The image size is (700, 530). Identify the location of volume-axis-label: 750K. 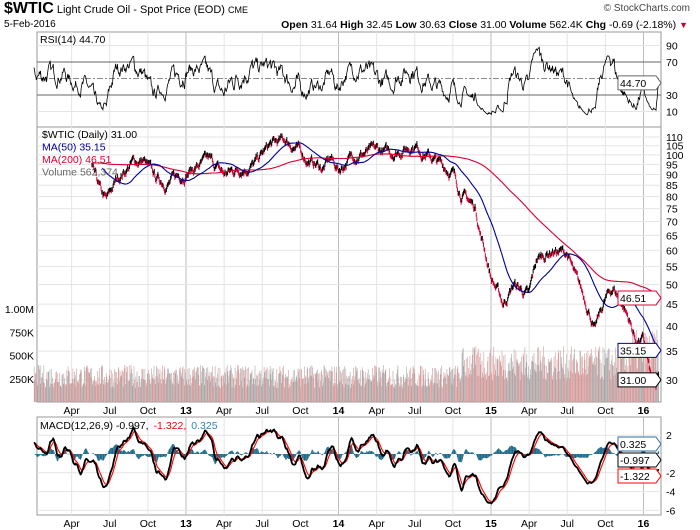
(21, 333).